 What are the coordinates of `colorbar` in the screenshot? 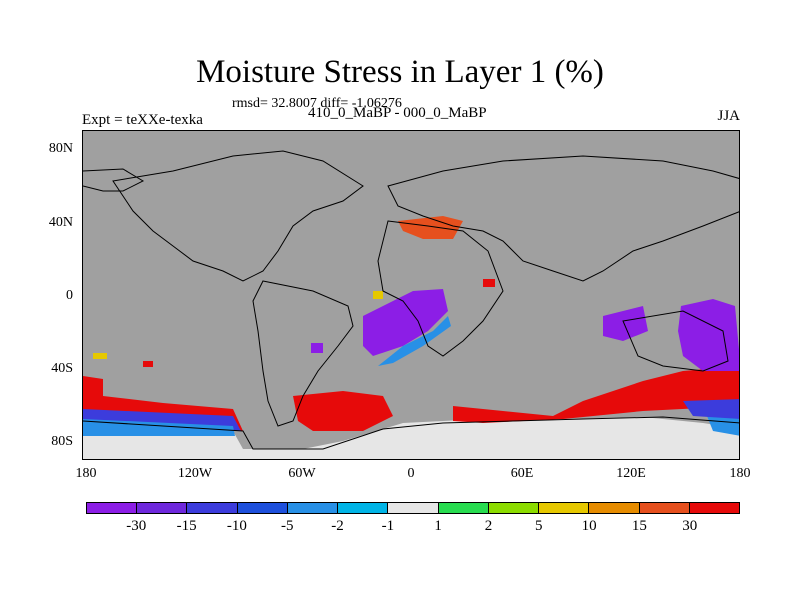 It's located at (413, 508).